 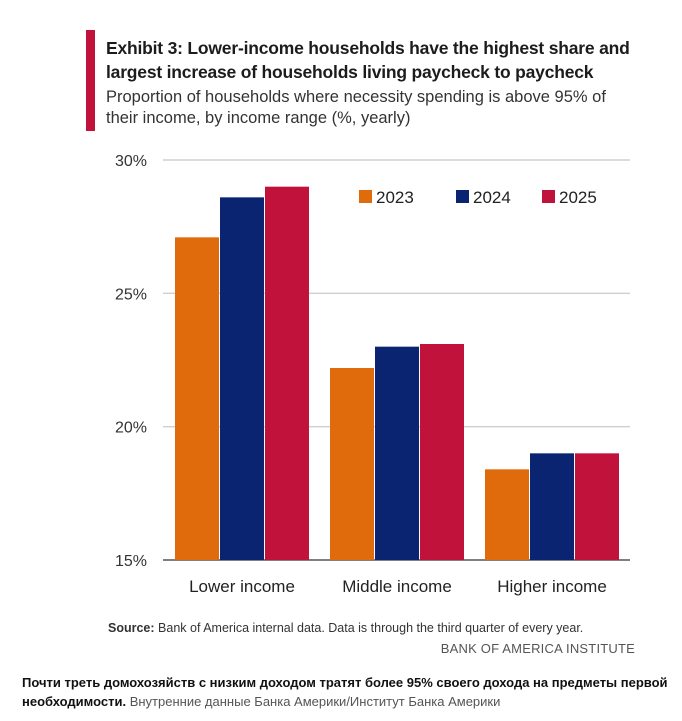 What do you see at coordinates (578, 197) in the screenshot?
I see `legend-label-2025: 2025` at bounding box center [578, 197].